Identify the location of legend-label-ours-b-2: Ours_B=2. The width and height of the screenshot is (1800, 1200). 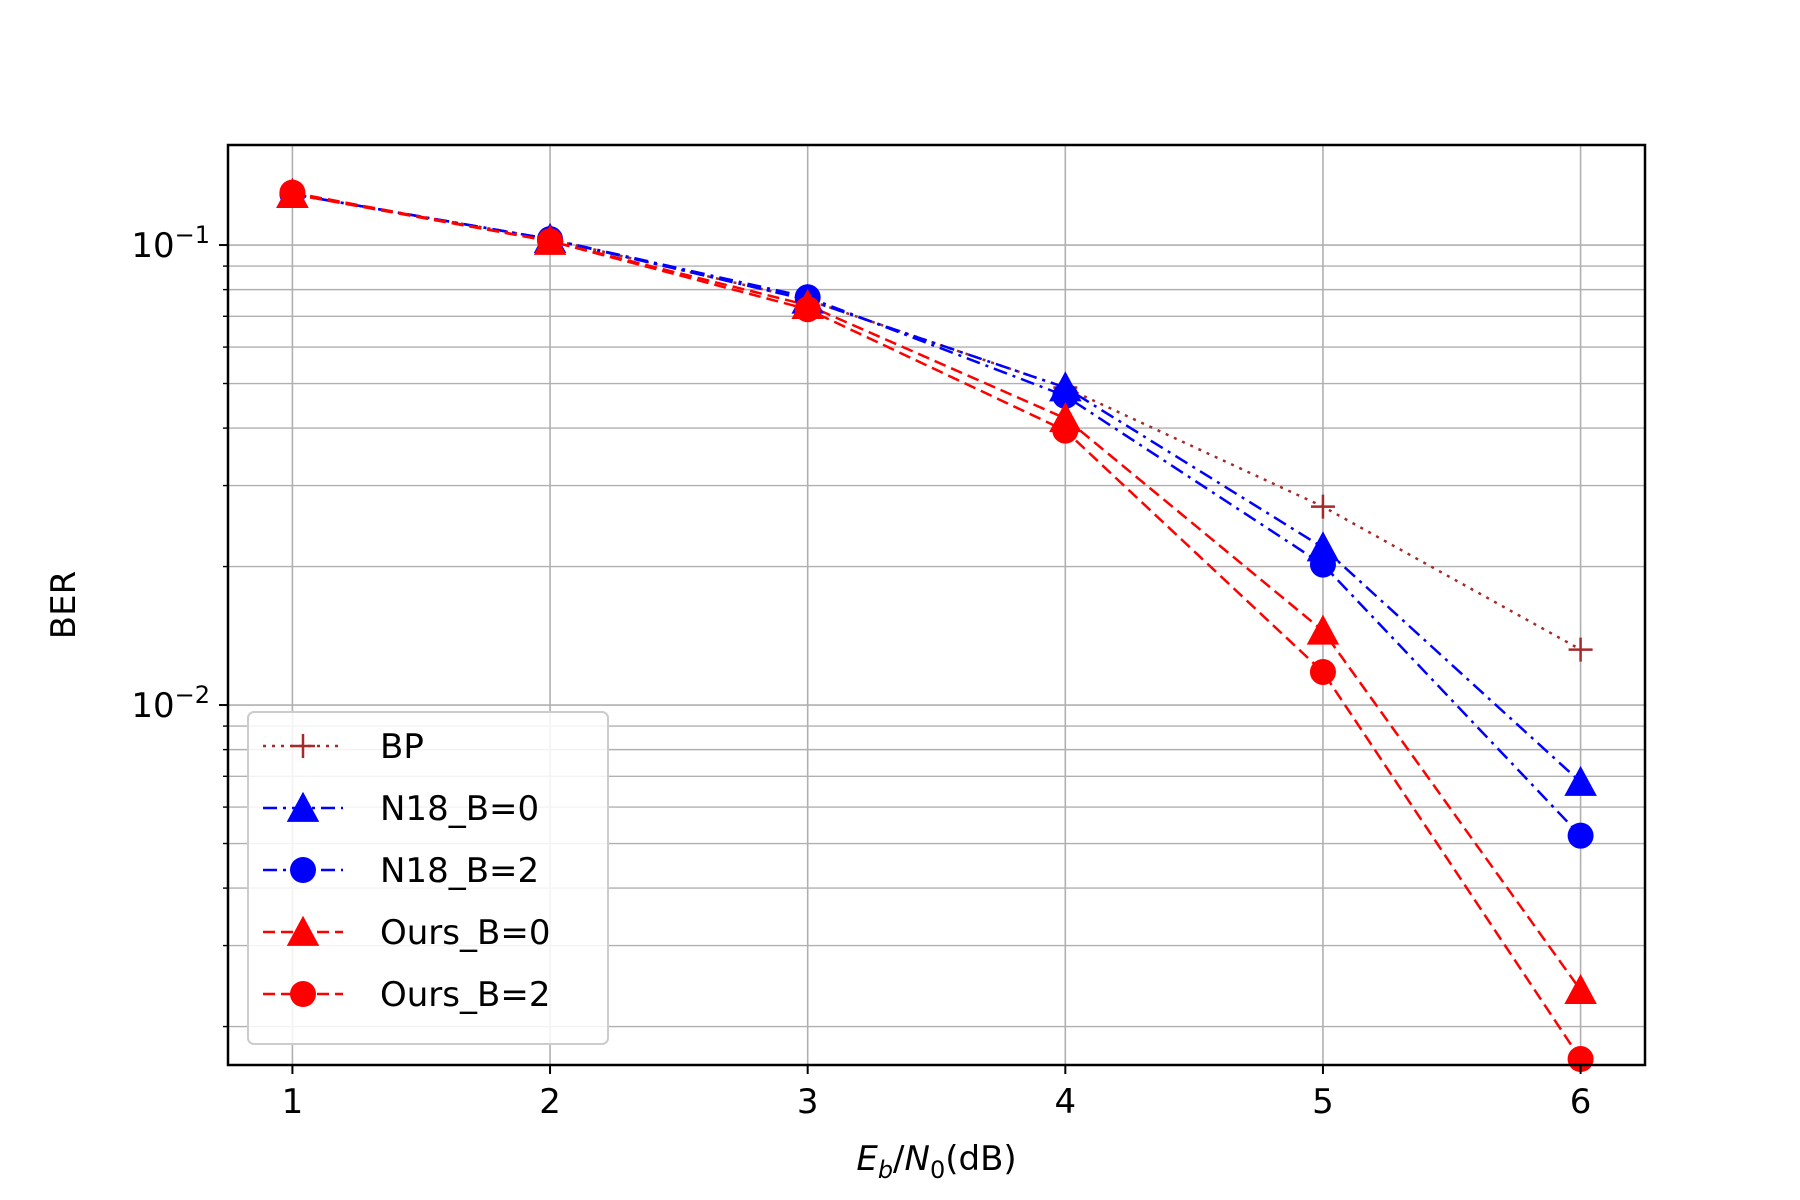
(465, 995).